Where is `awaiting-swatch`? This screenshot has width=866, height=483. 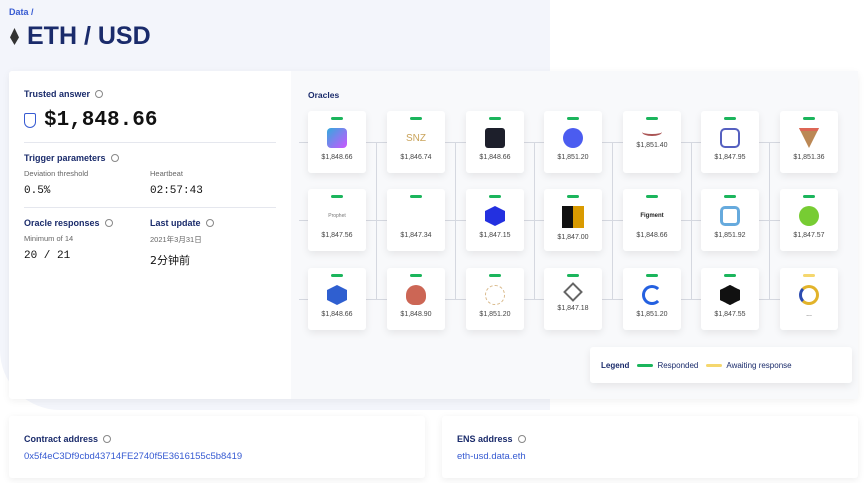
awaiting-swatch is located at coordinates (714, 365).